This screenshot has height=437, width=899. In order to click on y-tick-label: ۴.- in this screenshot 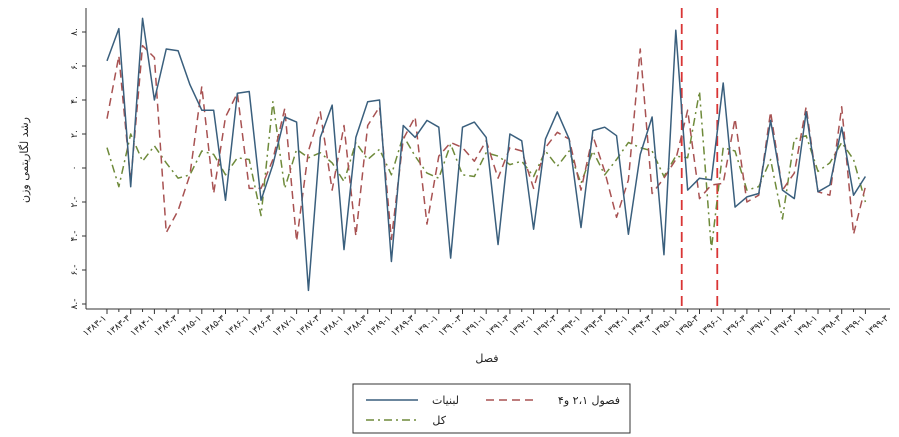, I will do `click(75, 236)`.